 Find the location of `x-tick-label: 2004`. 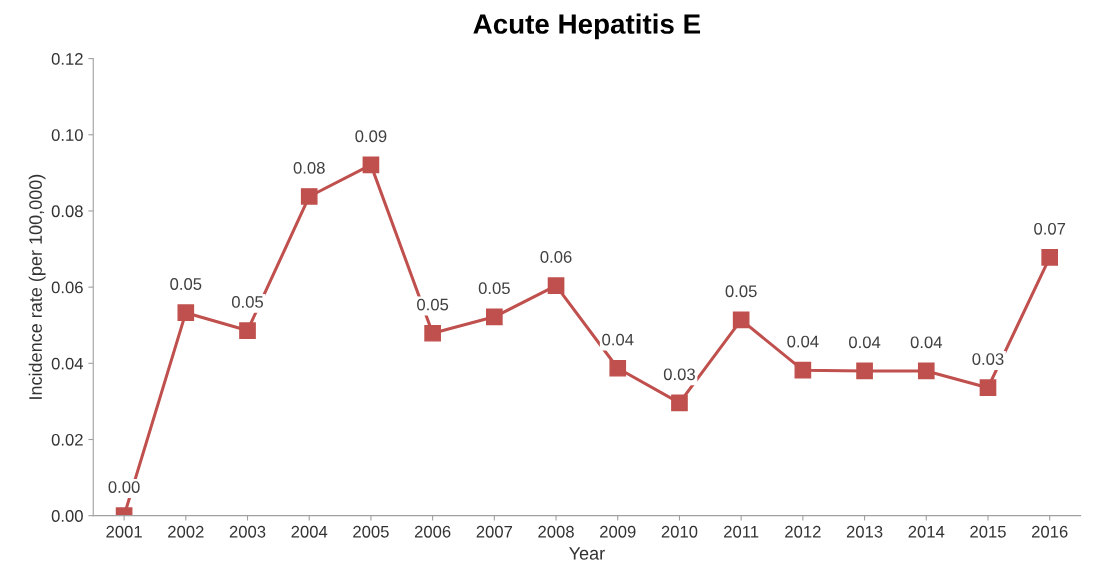

x-tick-label: 2004 is located at coordinates (309, 531).